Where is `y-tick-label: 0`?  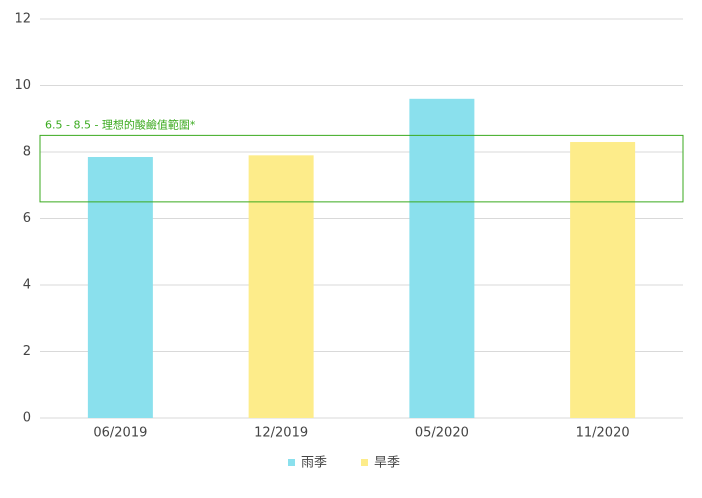 y-tick-label: 0 is located at coordinates (27, 418).